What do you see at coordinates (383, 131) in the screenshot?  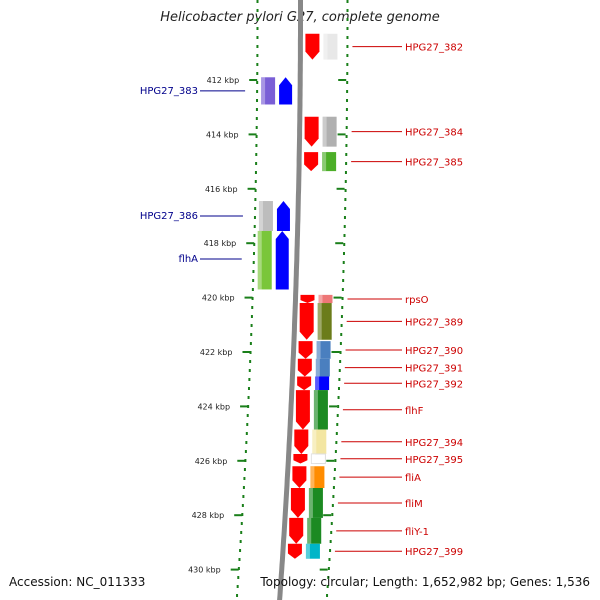 I see `gene-reverse-HPG27_384: HPG27_384` at bounding box center [383, 131].